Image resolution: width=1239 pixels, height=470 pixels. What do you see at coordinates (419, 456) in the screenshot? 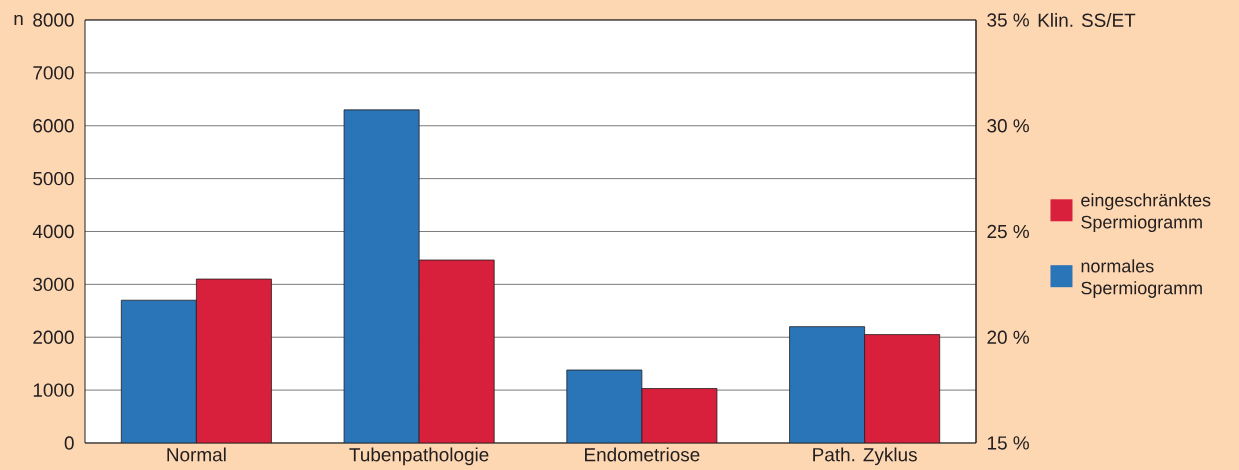
I see `x-tick-label: Tubenpathologie` at bounding box center [419, 456].